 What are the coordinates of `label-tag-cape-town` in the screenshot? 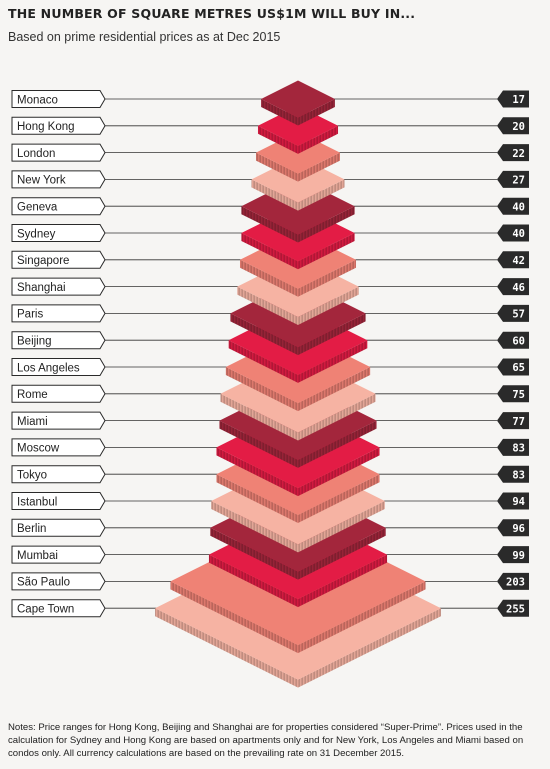 It's located at (58, 608).